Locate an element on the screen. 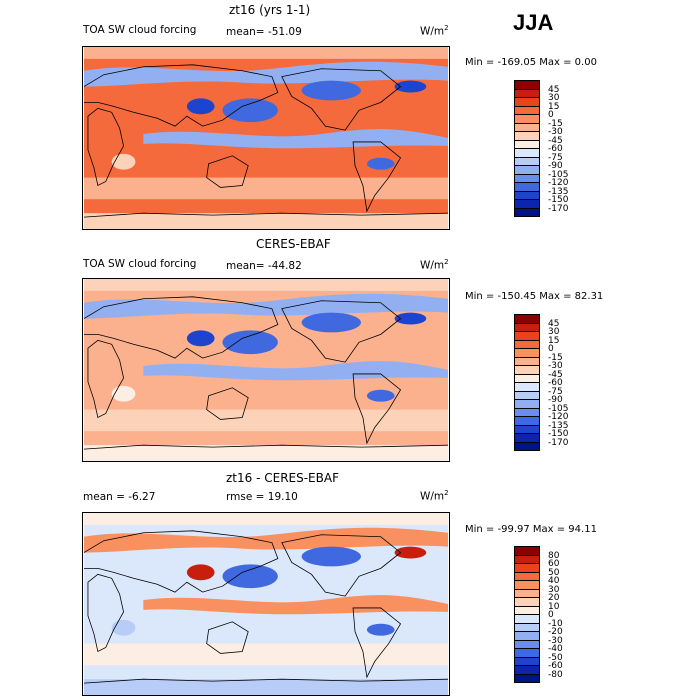 This screenshot has width=700, height=700. panel-3-map is located at coordinates (266, 604).